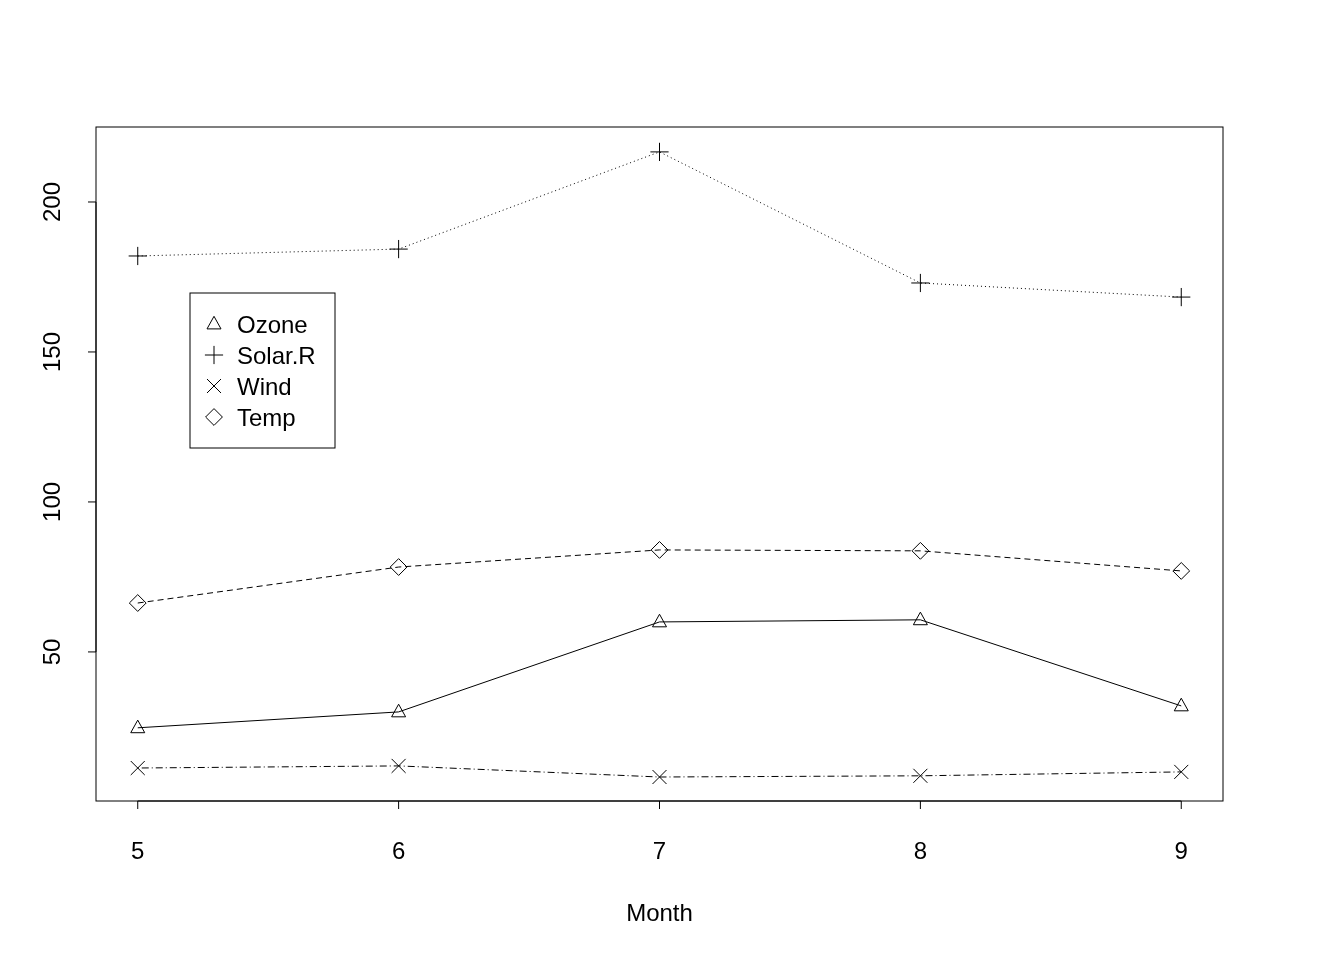 The height and width of the screenshot is (961, 1320). What do you see at coordinates (659, 912) in the screenshot?
I see `x-axis-title: Month` at bounding box center [659, 912].